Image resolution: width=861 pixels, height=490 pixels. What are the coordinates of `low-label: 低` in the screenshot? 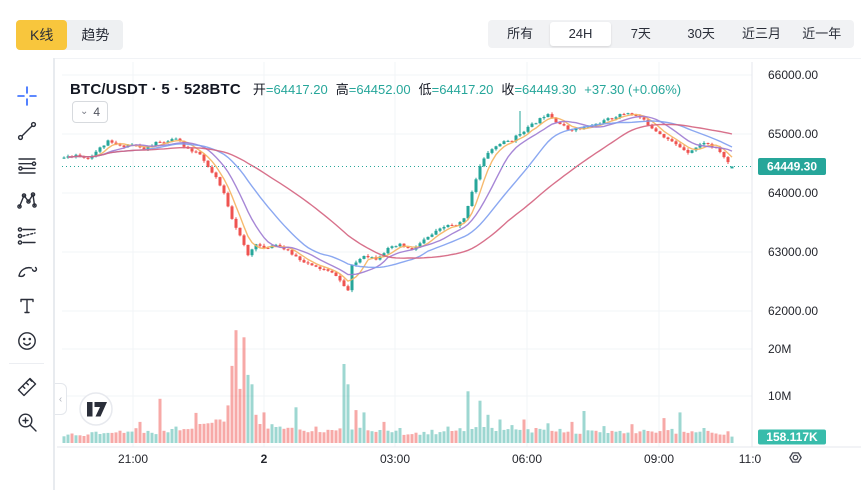 It's located at (425, 89).